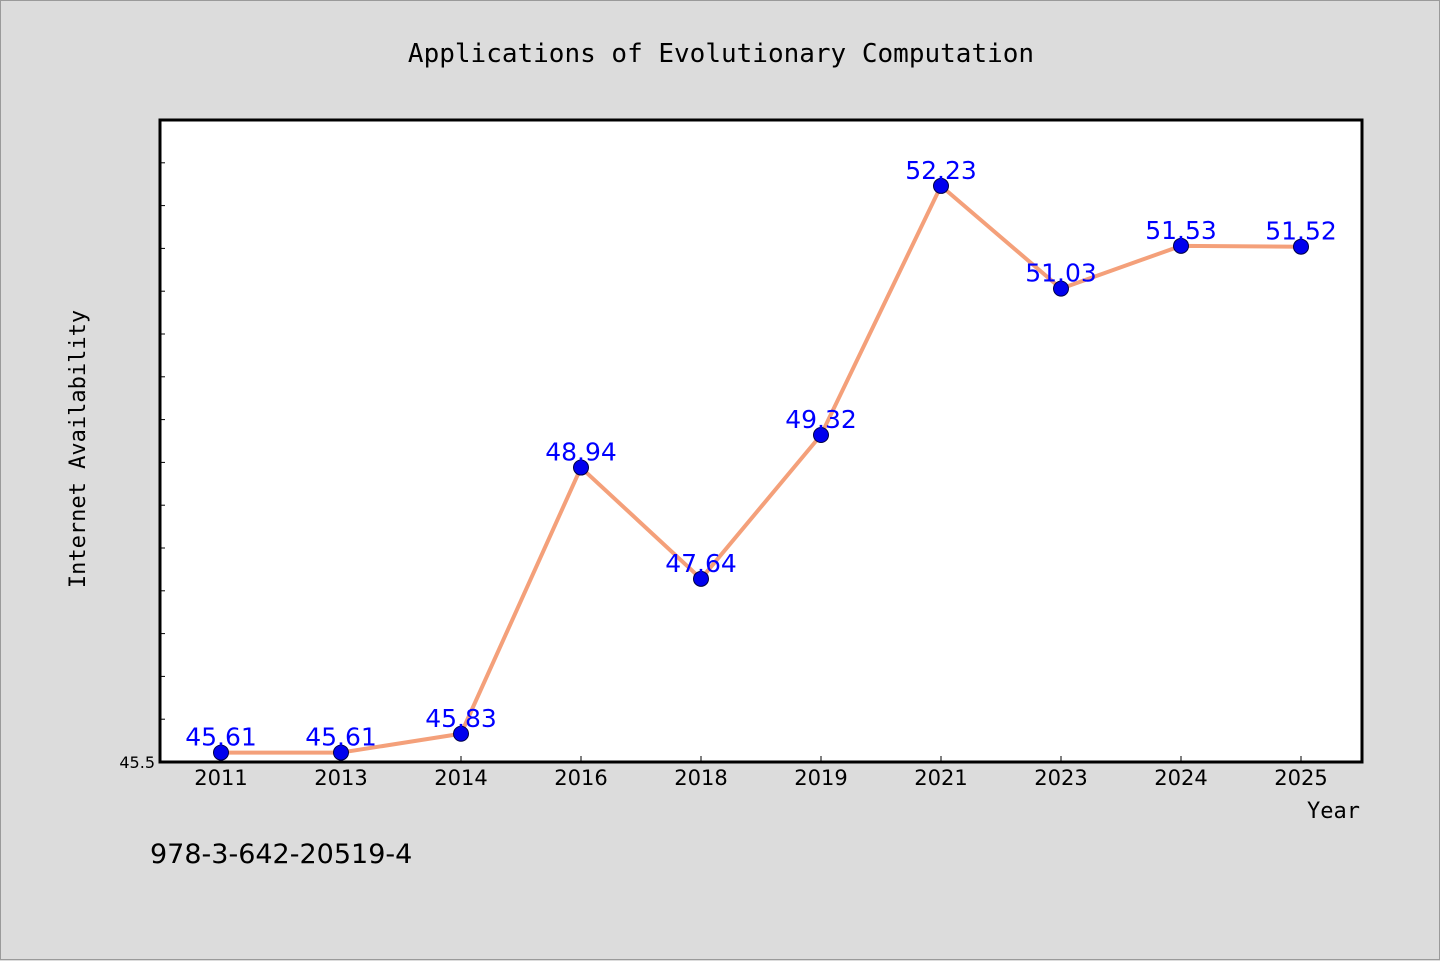  I want to click on data-label: 47.64, so click(701, 563).